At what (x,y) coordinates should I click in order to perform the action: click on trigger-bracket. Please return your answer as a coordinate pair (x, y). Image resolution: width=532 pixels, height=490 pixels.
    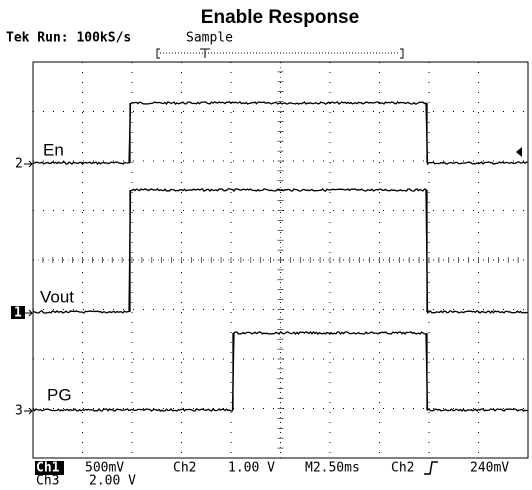
    Looking at the image, I should click on (280, 53).